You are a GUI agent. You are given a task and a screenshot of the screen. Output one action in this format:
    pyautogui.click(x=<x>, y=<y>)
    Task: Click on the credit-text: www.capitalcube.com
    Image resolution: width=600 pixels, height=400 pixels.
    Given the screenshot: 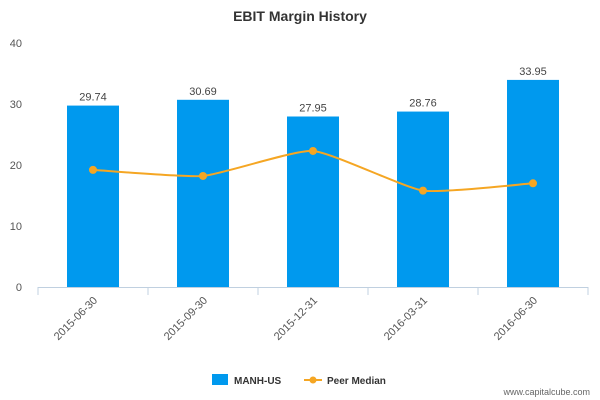 What is the action you would take?
    pyautogui.click(x=546, y=392)
    